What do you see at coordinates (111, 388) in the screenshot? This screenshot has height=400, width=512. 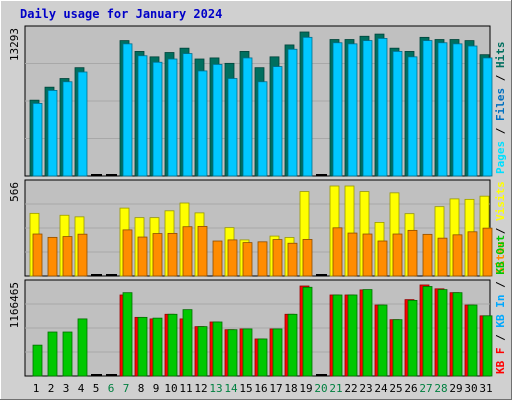 I see `day-label: 6` at bounding box center [111, 388].